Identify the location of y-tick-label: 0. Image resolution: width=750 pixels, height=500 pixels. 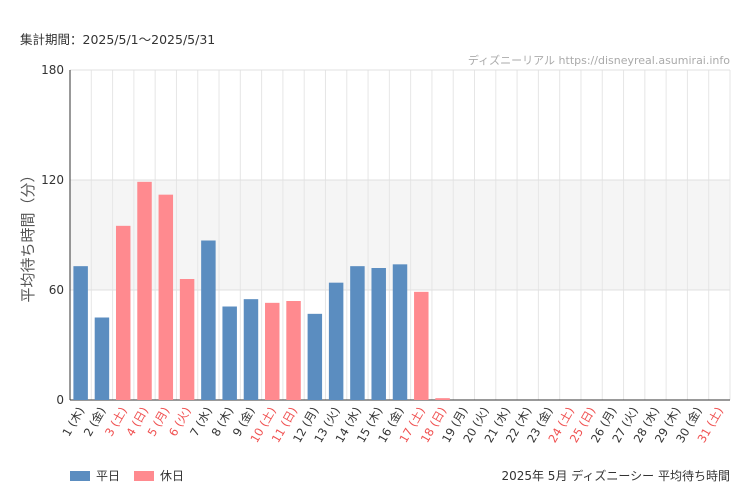
(60, 400).